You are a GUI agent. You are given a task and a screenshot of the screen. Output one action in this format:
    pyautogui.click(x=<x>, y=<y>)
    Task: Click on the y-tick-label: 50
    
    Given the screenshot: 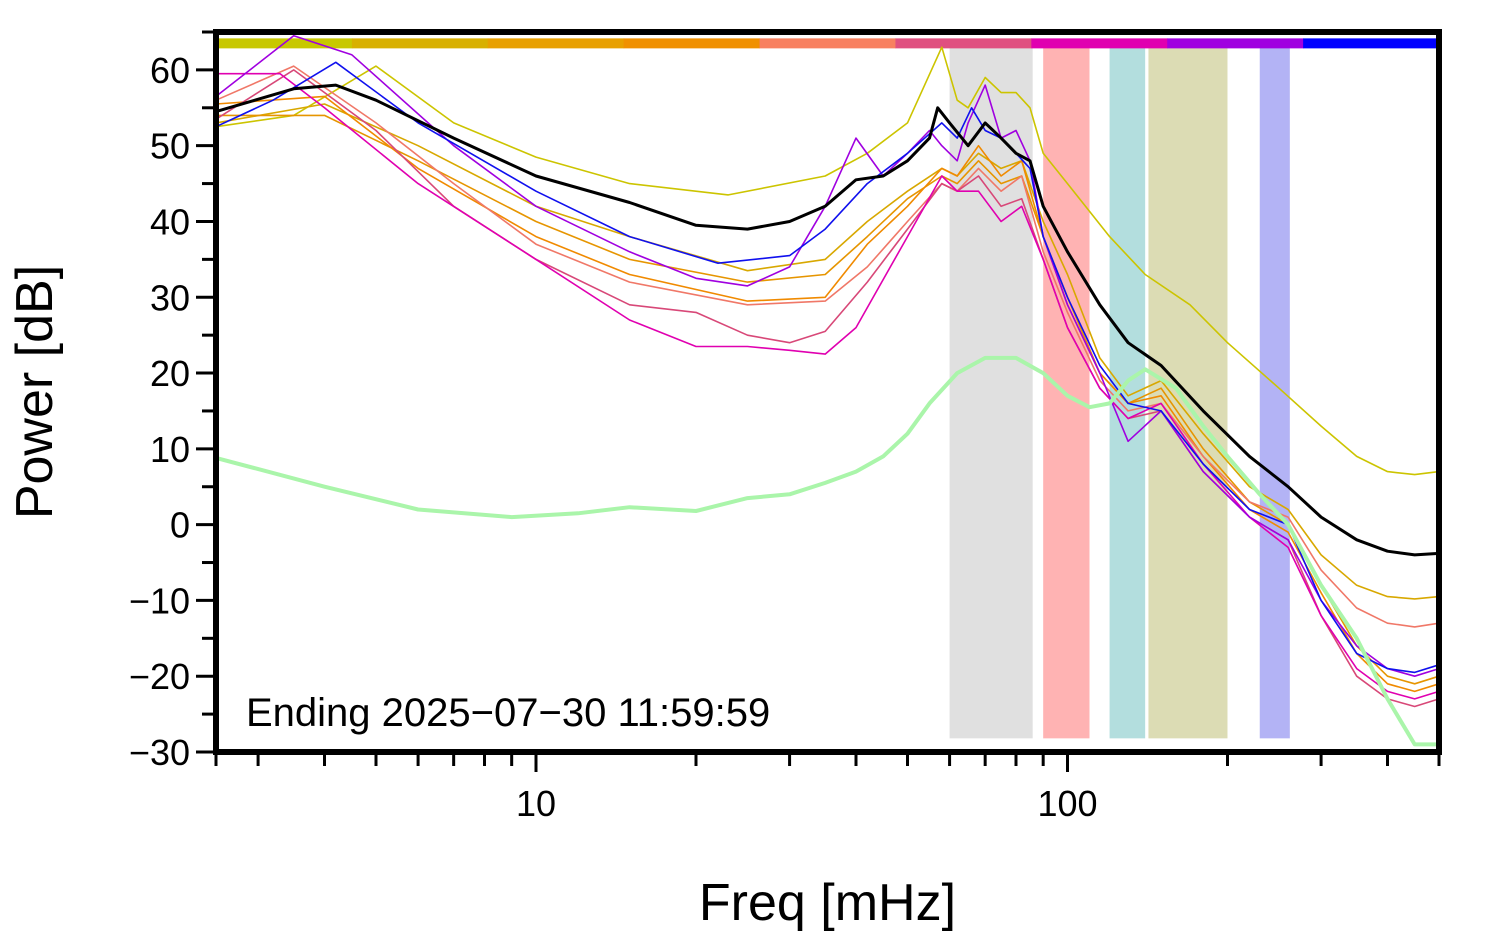 What is the action you would take?
    pyautogui.click(x=170, y=146)
    